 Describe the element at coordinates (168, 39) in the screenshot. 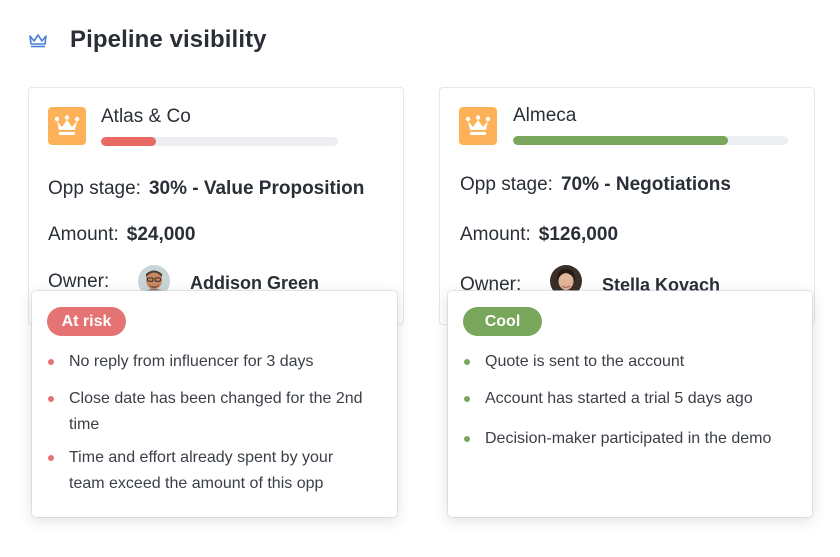

I see `page-title: Pipeline visibility` at that location.